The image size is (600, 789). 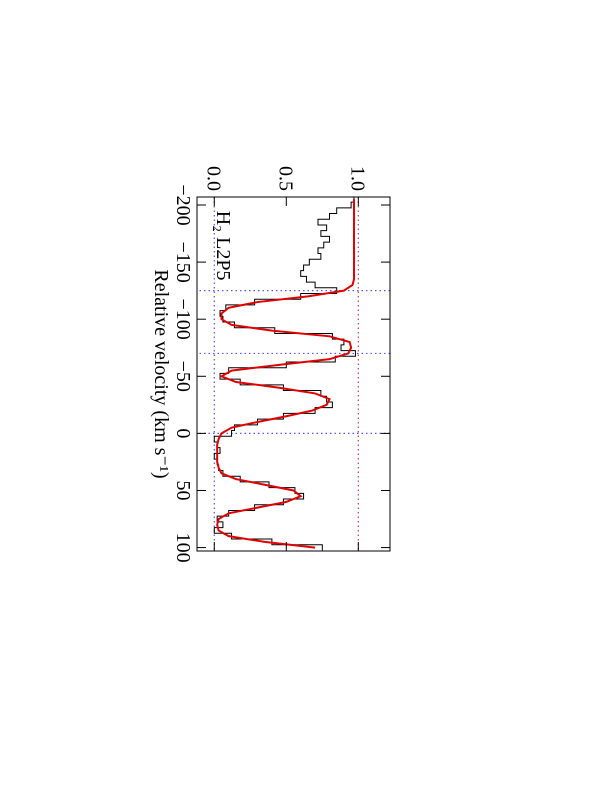 I want to click on x-tick-label: −200, so click(x=183, y=204).